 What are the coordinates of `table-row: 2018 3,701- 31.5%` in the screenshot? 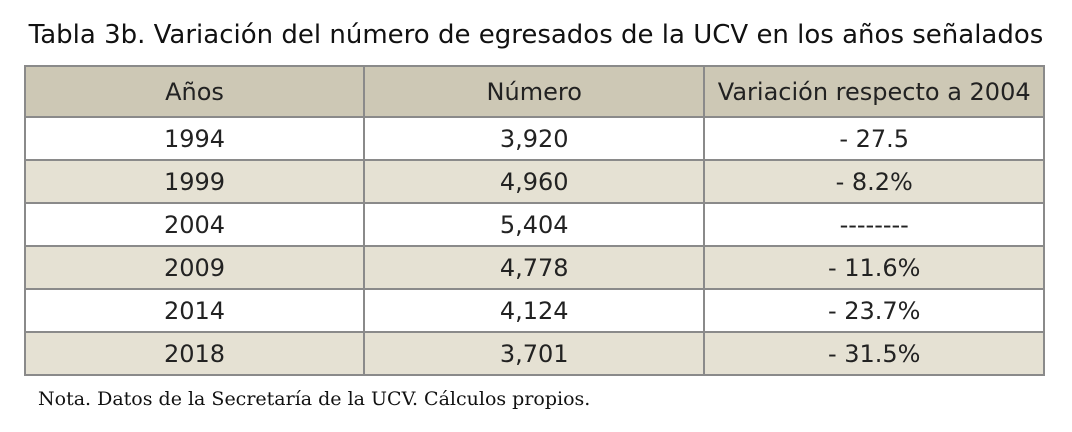 It's located at (534, 353).